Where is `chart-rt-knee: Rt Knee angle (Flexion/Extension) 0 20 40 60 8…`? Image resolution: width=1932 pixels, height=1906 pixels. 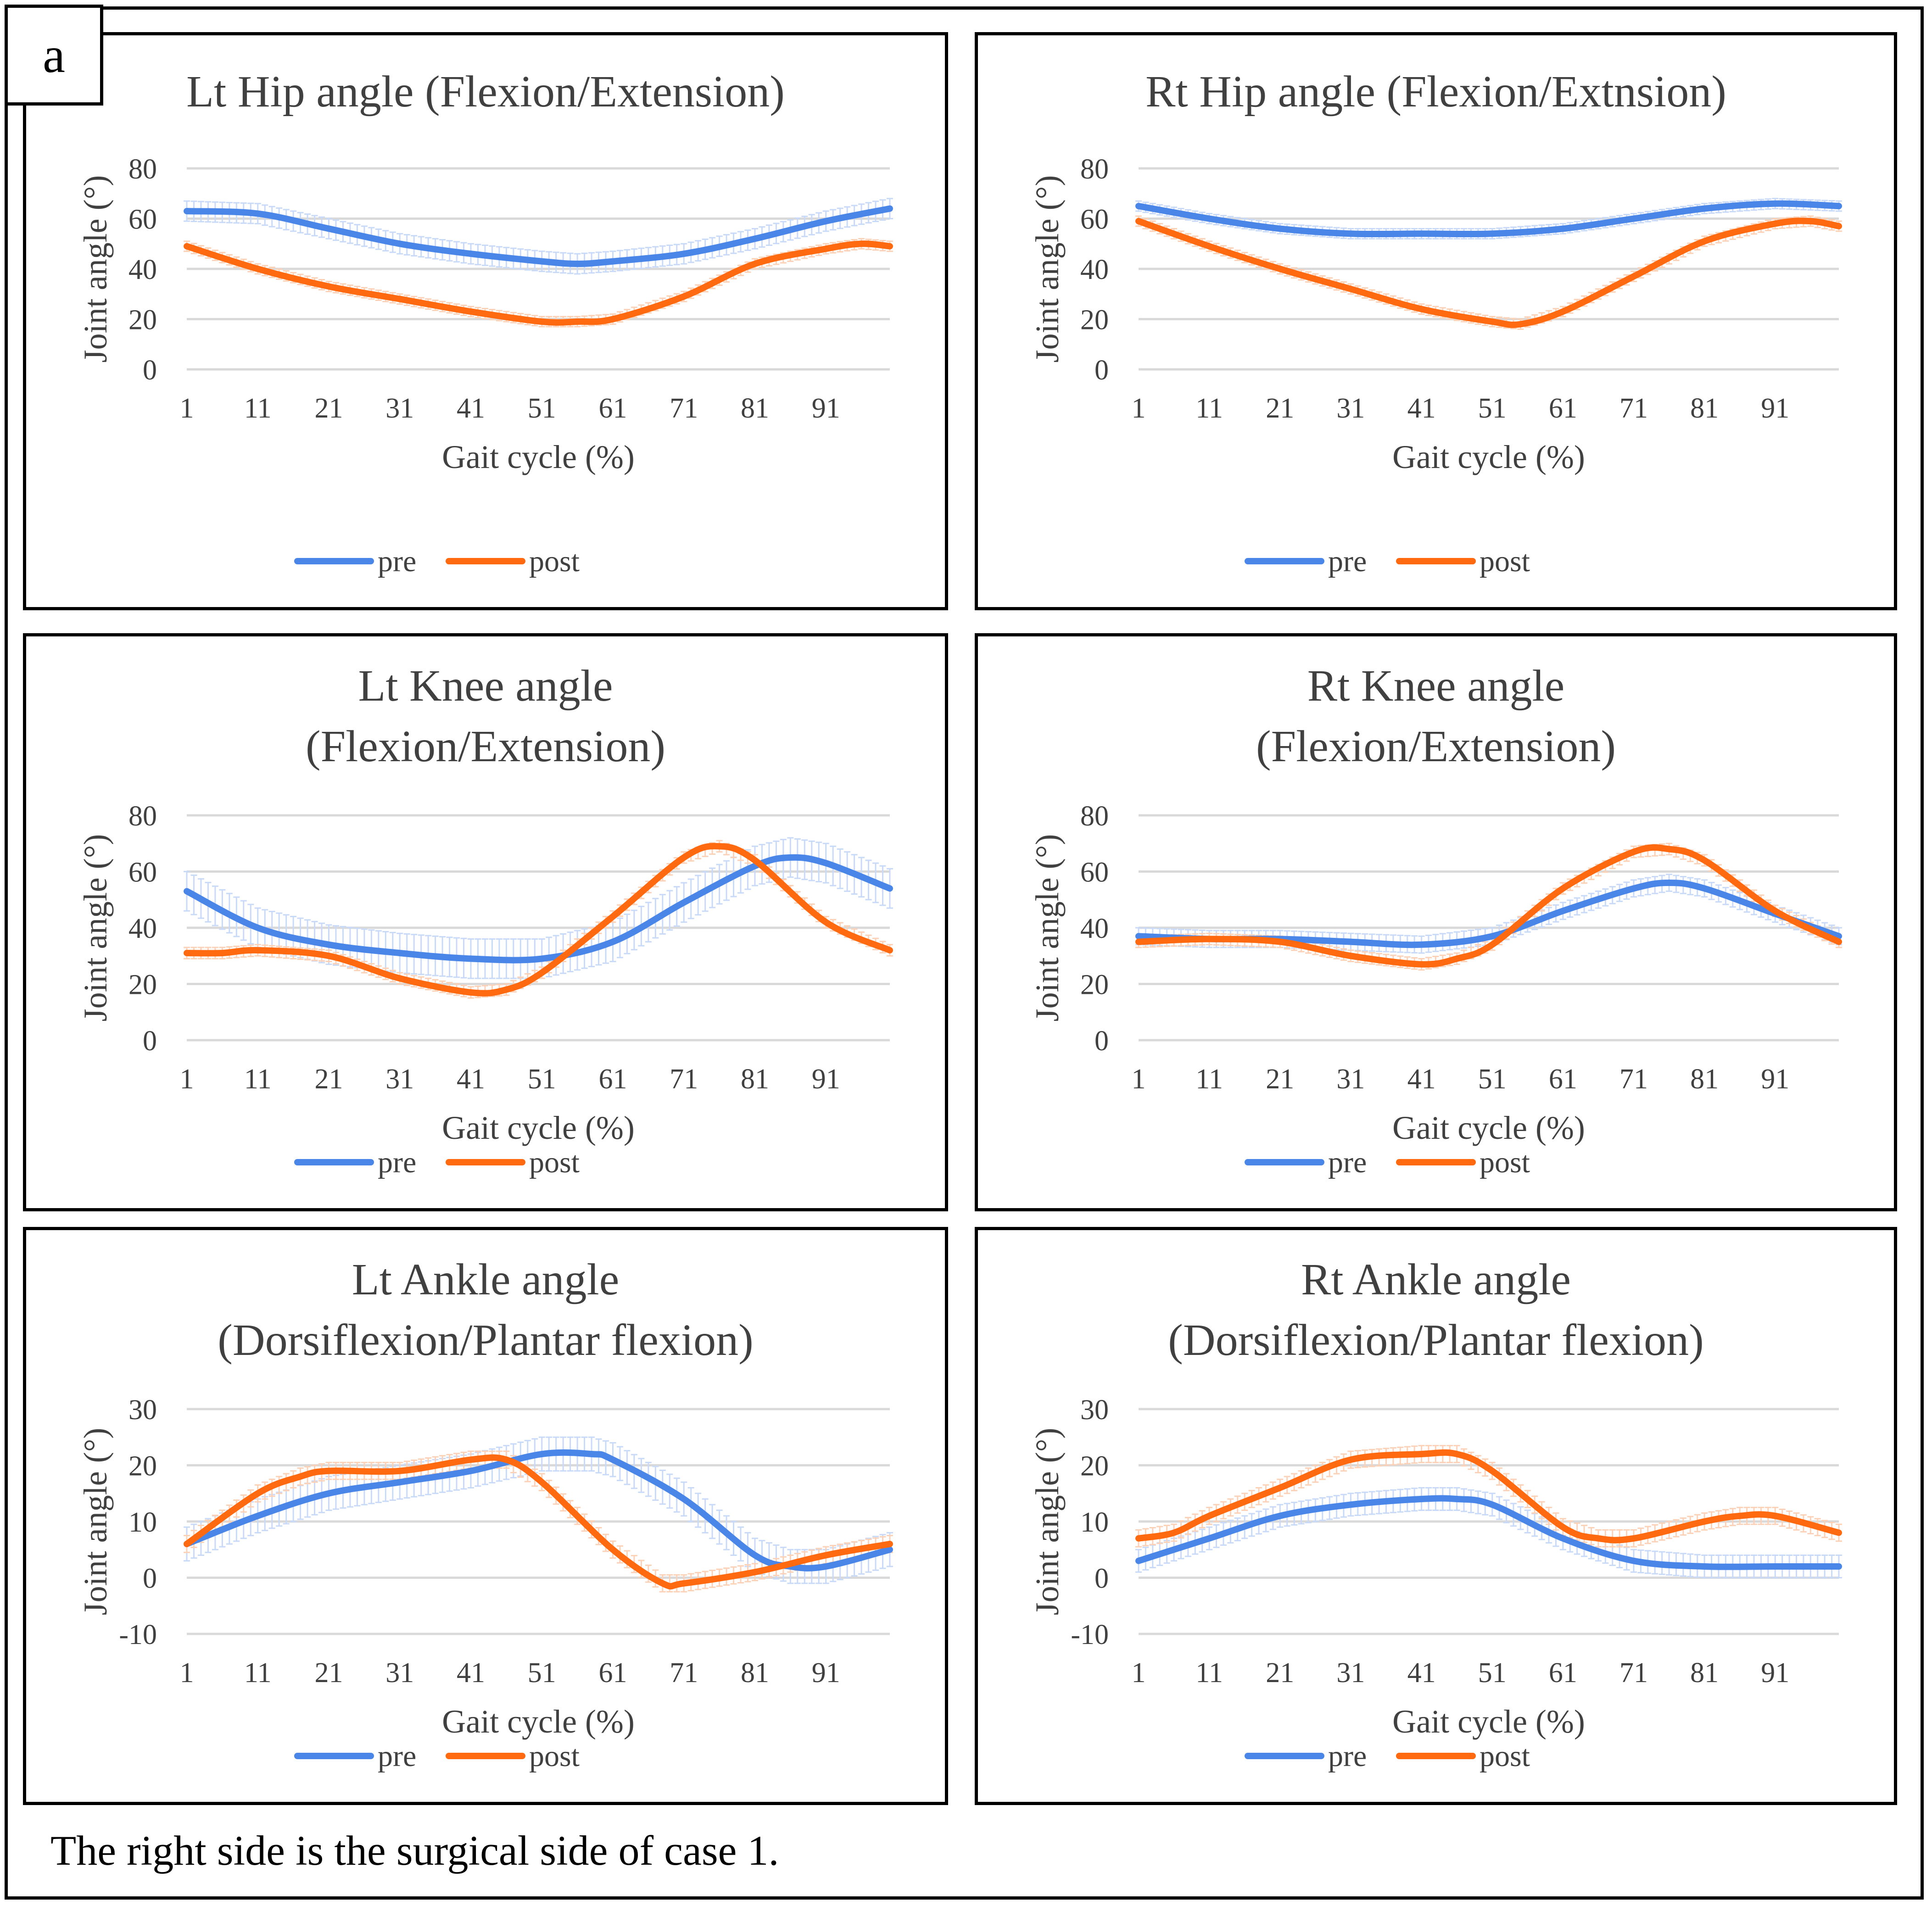
chart-rt-knee: Rt Knee angle (Flexion/Extension) 0 20 40 60 8… is located at coordinates (1436, 922).